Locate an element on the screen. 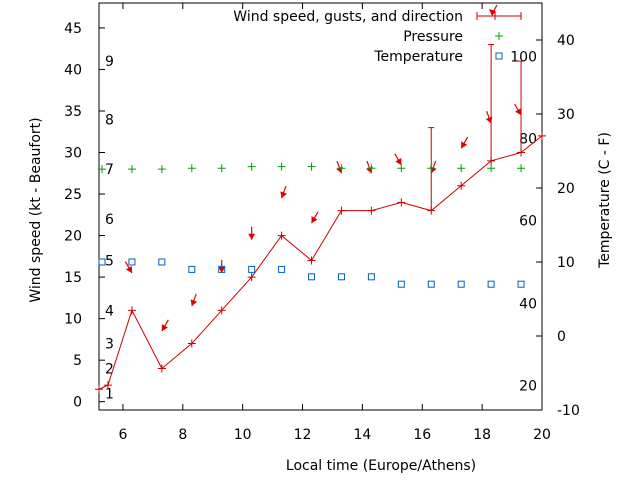  fahrenheit-label: 20 is located at coordinates (528, 387).